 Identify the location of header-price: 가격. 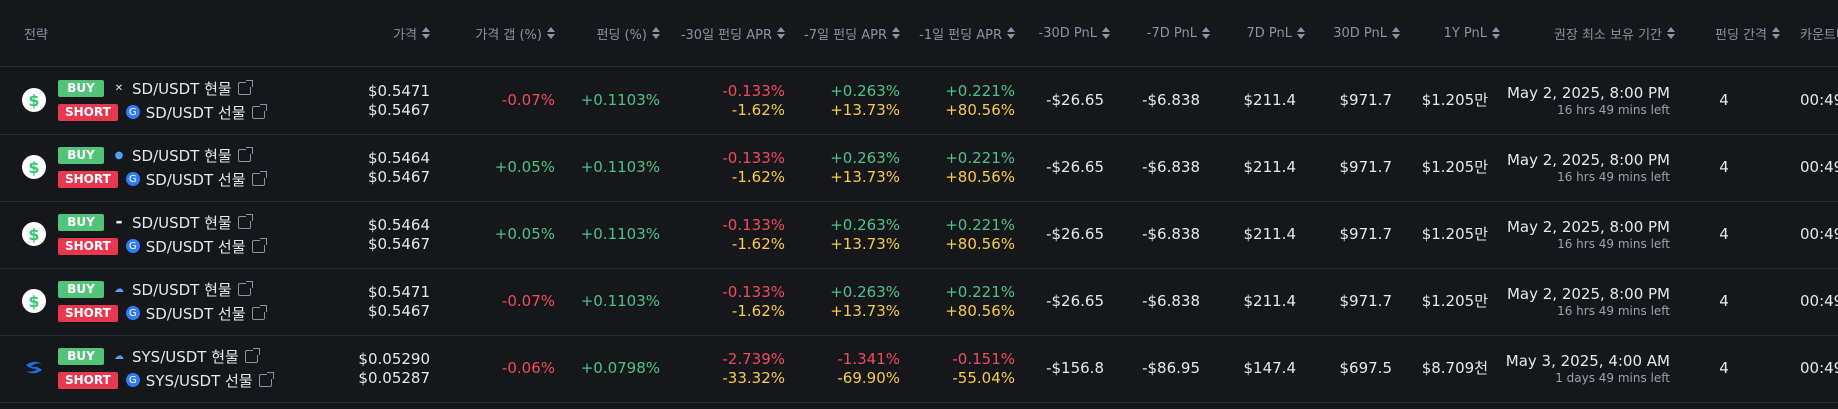
(380, 33).